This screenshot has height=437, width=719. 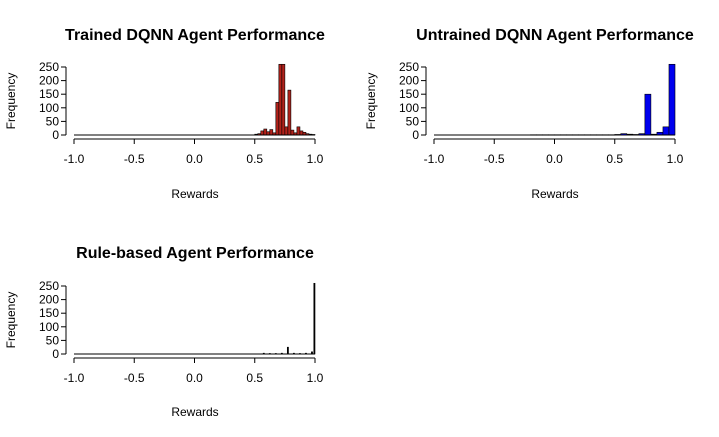 What do you see at coordinates (195, 35) in the screenshot?
I see `chart-title: Trained DQNN Agent Performance` at bounding box center [195, 35].